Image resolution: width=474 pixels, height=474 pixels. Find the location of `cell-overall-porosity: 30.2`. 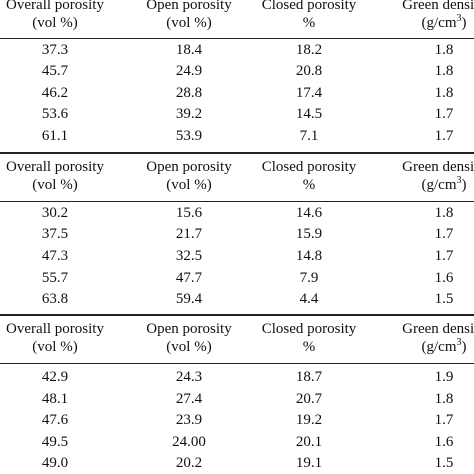

cell-overall-porosity: 30.2 is located at coordinates (55, 213).